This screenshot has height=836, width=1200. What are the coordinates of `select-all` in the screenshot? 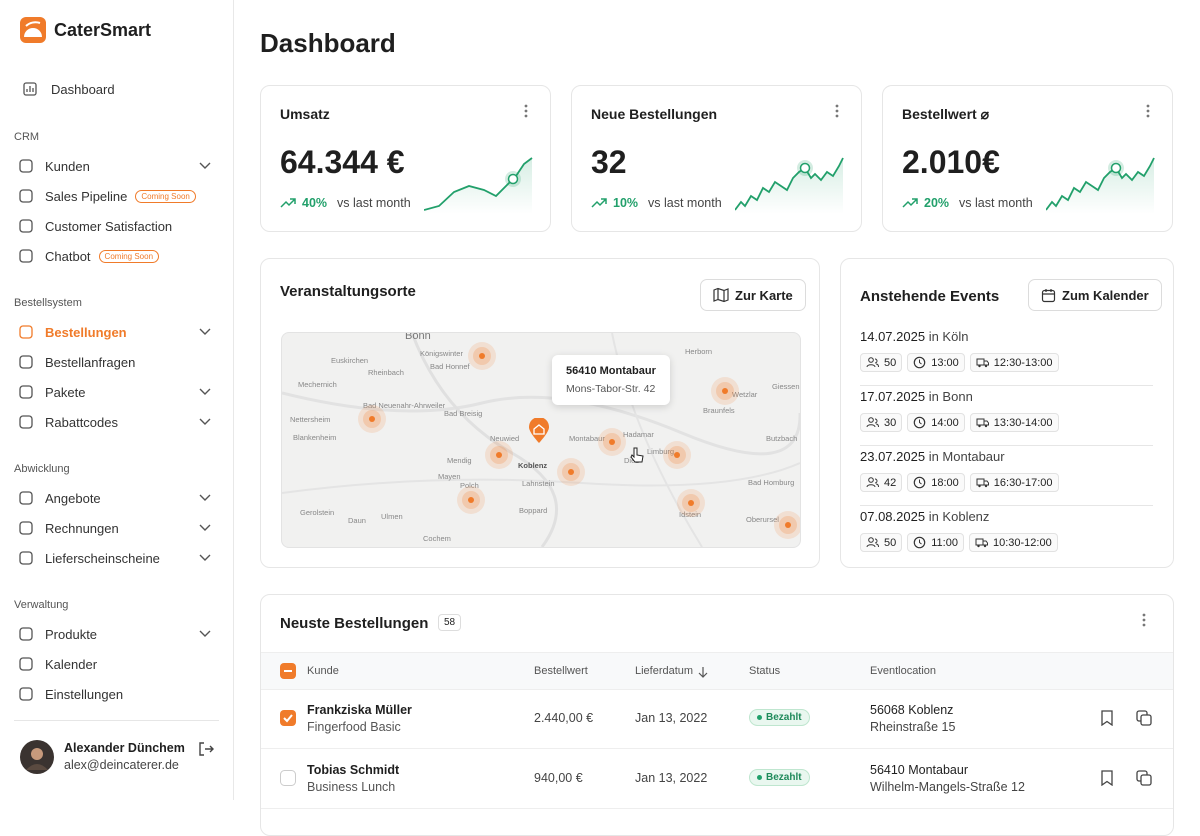 It's located at (288, 671).